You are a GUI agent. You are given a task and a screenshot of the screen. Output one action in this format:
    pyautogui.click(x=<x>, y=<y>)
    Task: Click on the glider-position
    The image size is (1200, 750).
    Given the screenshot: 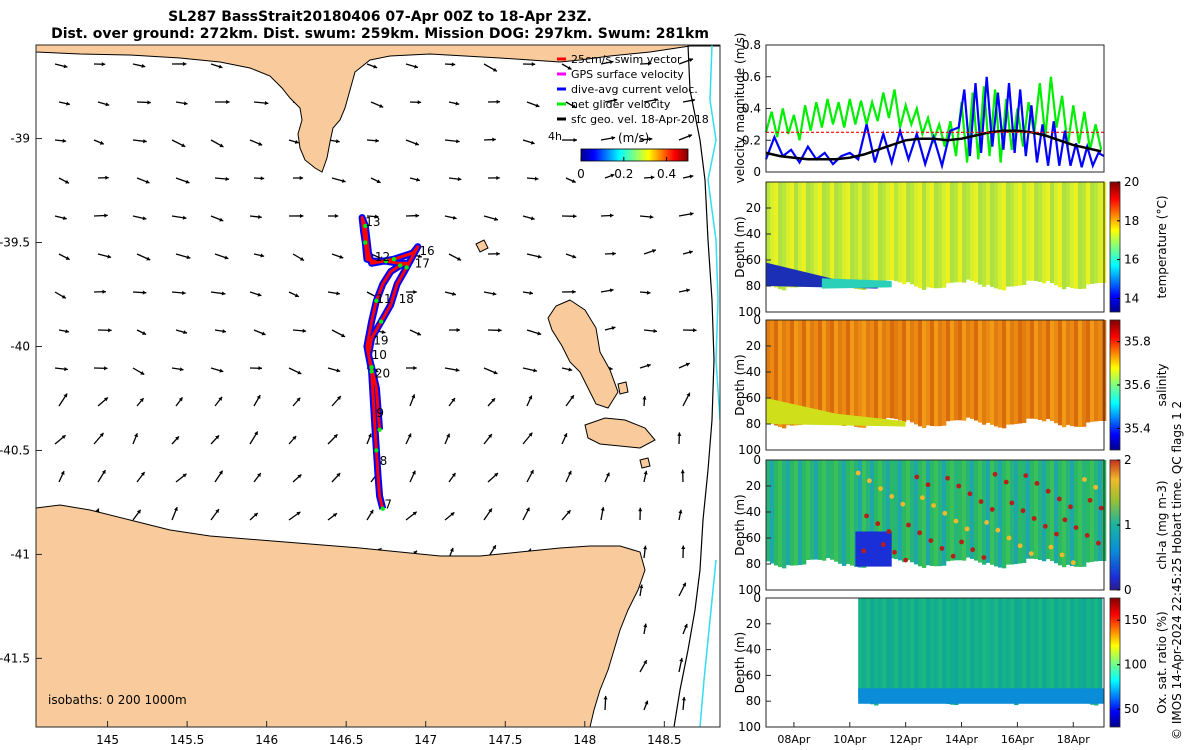 What is the action you would take?
    pyautogui.click(x=376, y=300)
    